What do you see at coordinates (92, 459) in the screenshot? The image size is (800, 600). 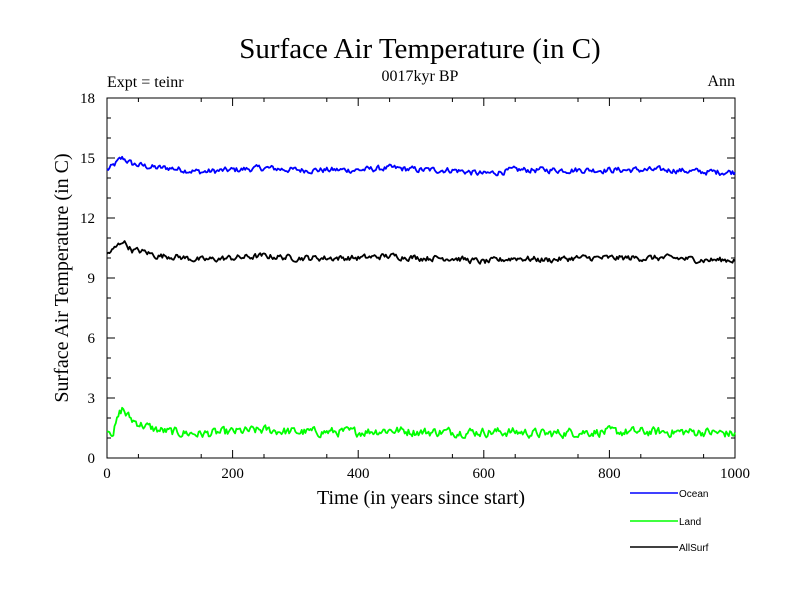 I see `y-tick-label: 0` at bounding box center [92, 459].